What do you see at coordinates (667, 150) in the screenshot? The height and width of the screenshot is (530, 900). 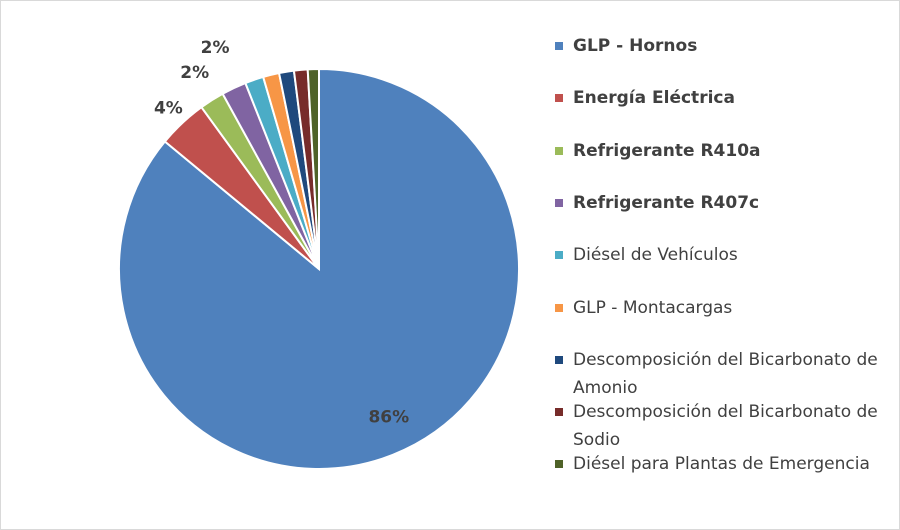 I see `legend-label: Refrigerante R410a` at bounding box center [667, 150].